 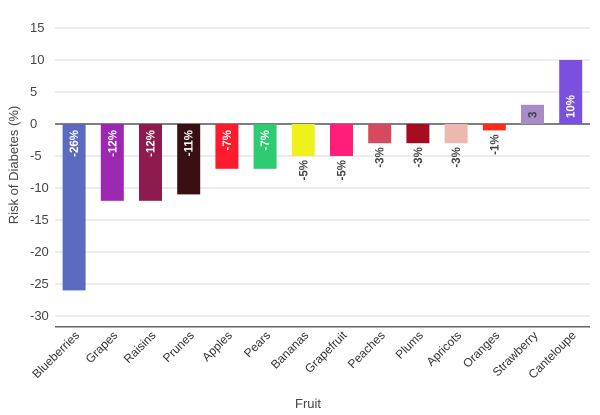 What do you see at coordinates (39, 187) in the screenshot?
I see `y-tick-label: -10` at bounding box center [39, 187].